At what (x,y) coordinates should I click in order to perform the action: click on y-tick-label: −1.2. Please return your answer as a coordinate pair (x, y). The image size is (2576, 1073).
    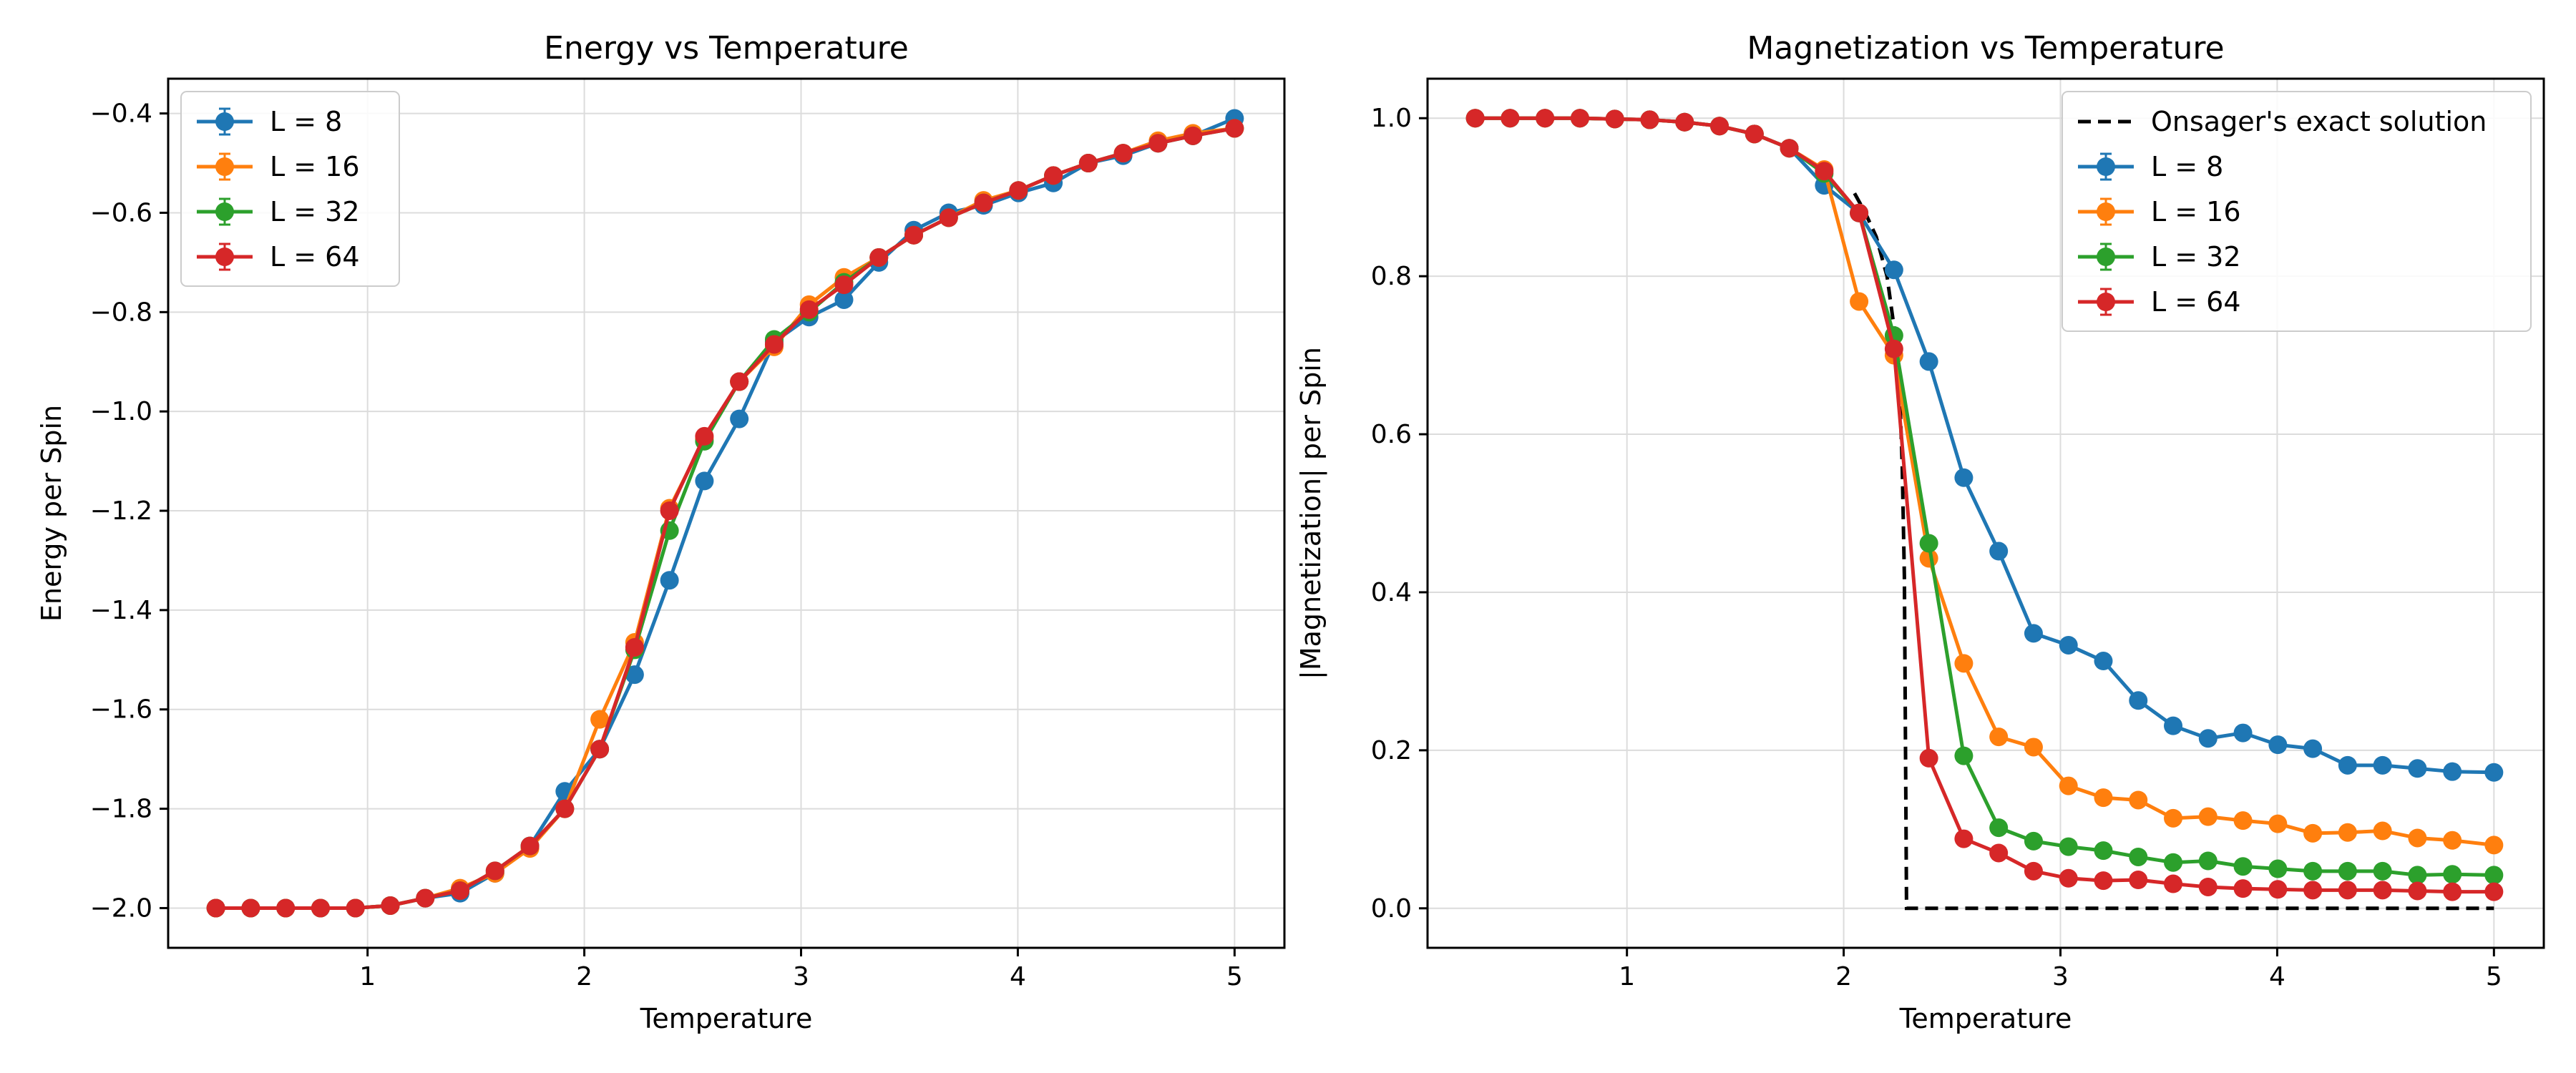
    Looking at the image, I should click on (121, 511).